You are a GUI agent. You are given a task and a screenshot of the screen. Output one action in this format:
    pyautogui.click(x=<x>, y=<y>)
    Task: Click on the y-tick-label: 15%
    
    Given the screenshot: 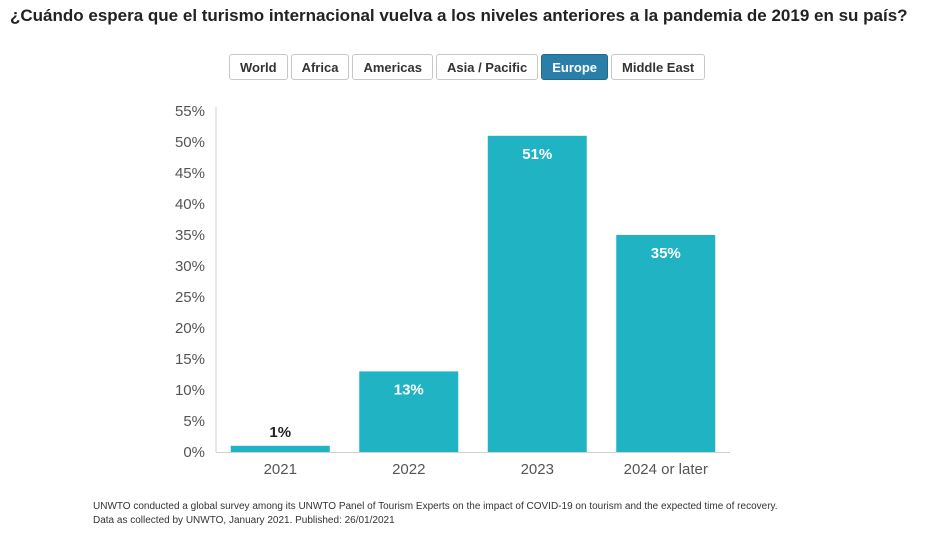 What is the action you would take?
    pyautogui.click(x=190, y=359)
    